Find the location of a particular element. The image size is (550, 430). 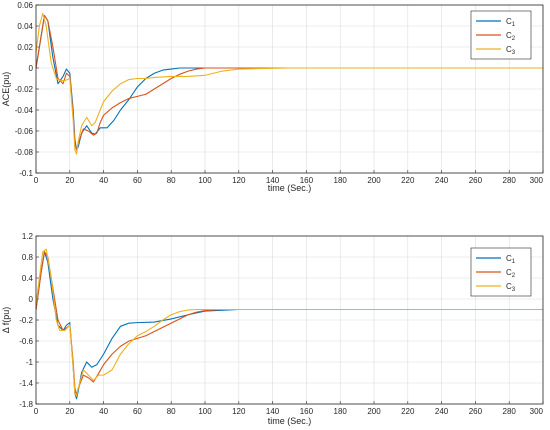

y-tick-label: -0.08 is located at coordinates (24, 152).